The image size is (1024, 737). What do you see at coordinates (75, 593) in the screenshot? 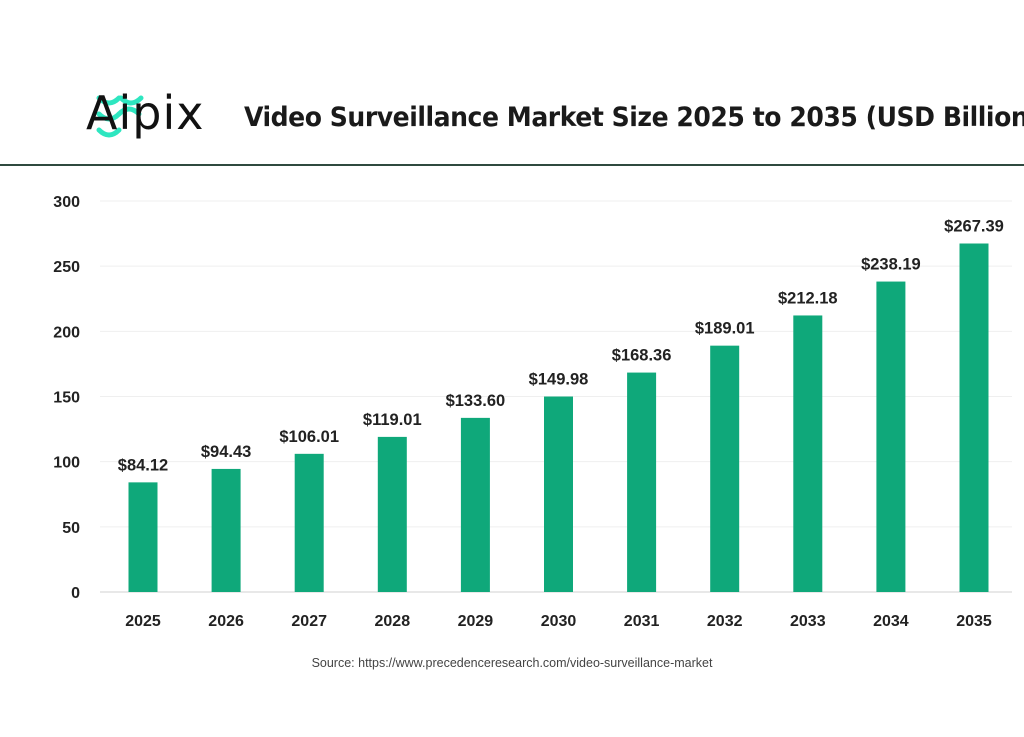
I see `y-tick-label: 0` at bounding box center [75, 593].